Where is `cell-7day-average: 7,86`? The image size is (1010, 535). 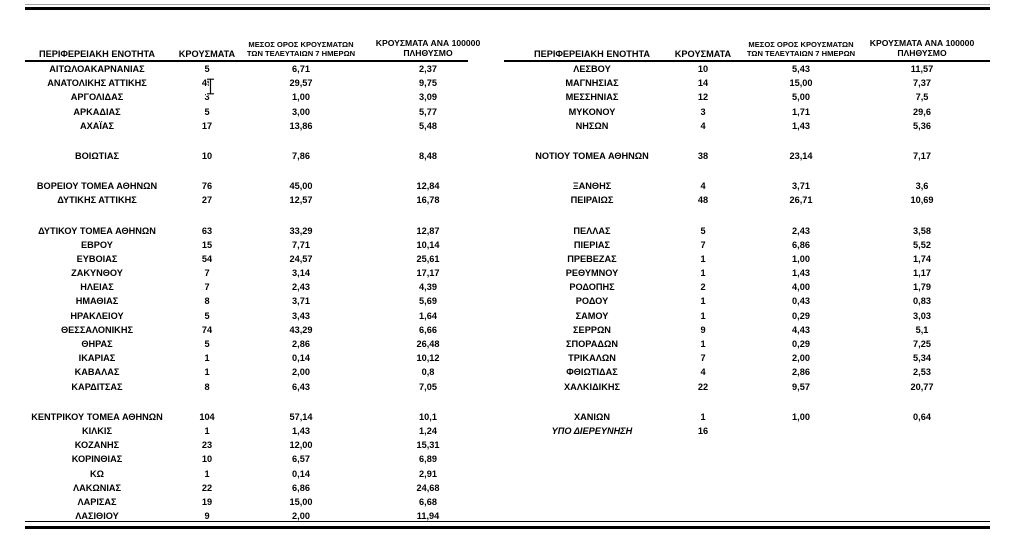 cell-7day-average: 7,86 is located at coordinates (301, 155).